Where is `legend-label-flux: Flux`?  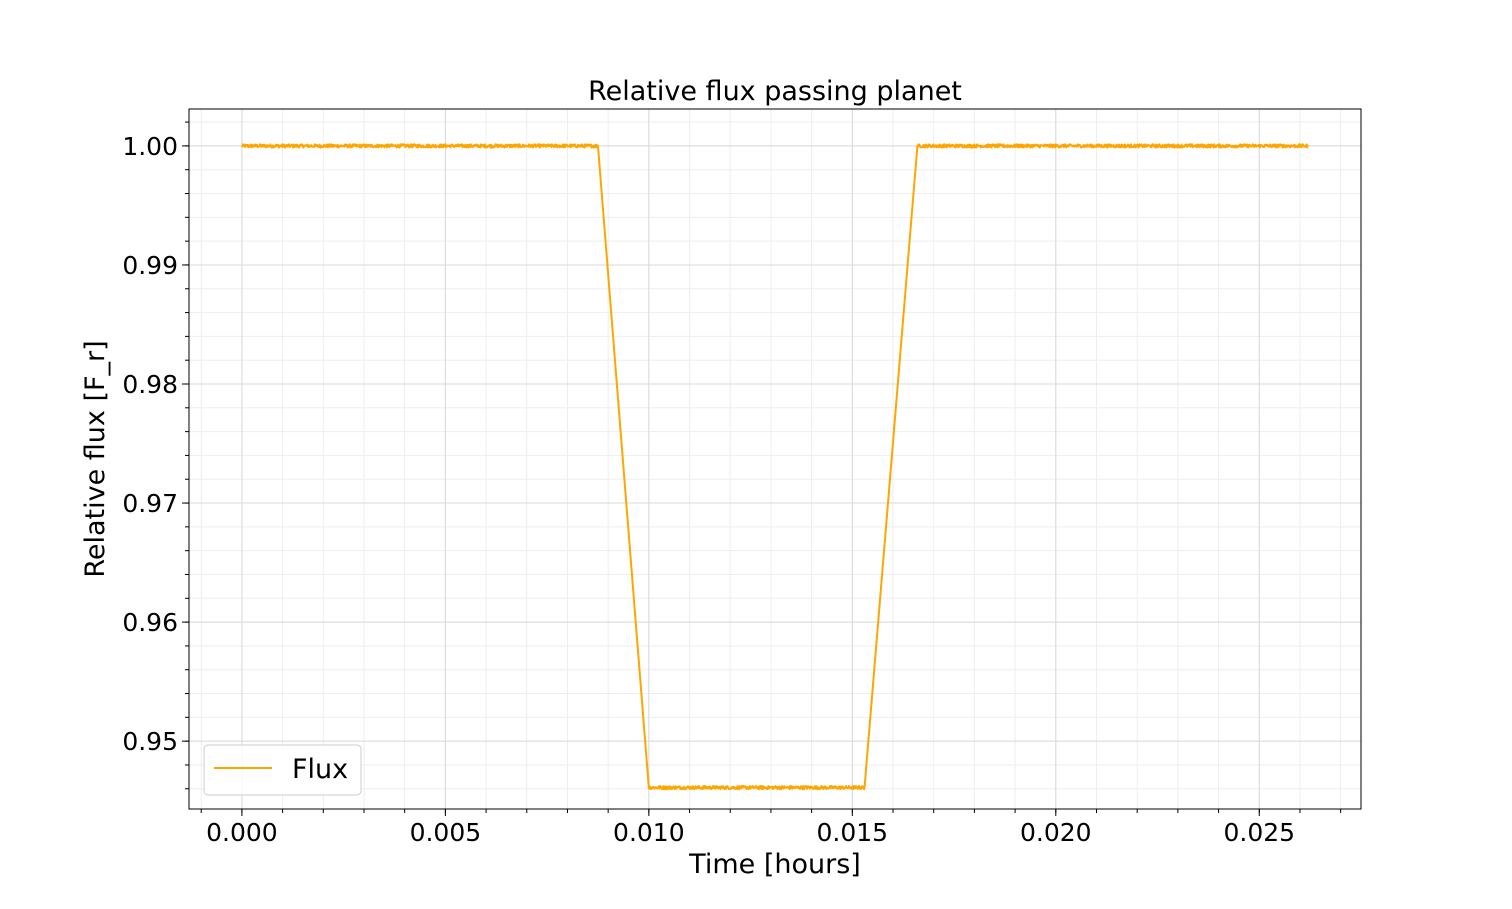 legend-label-flux: Flux is located at coordinates (320, 769).